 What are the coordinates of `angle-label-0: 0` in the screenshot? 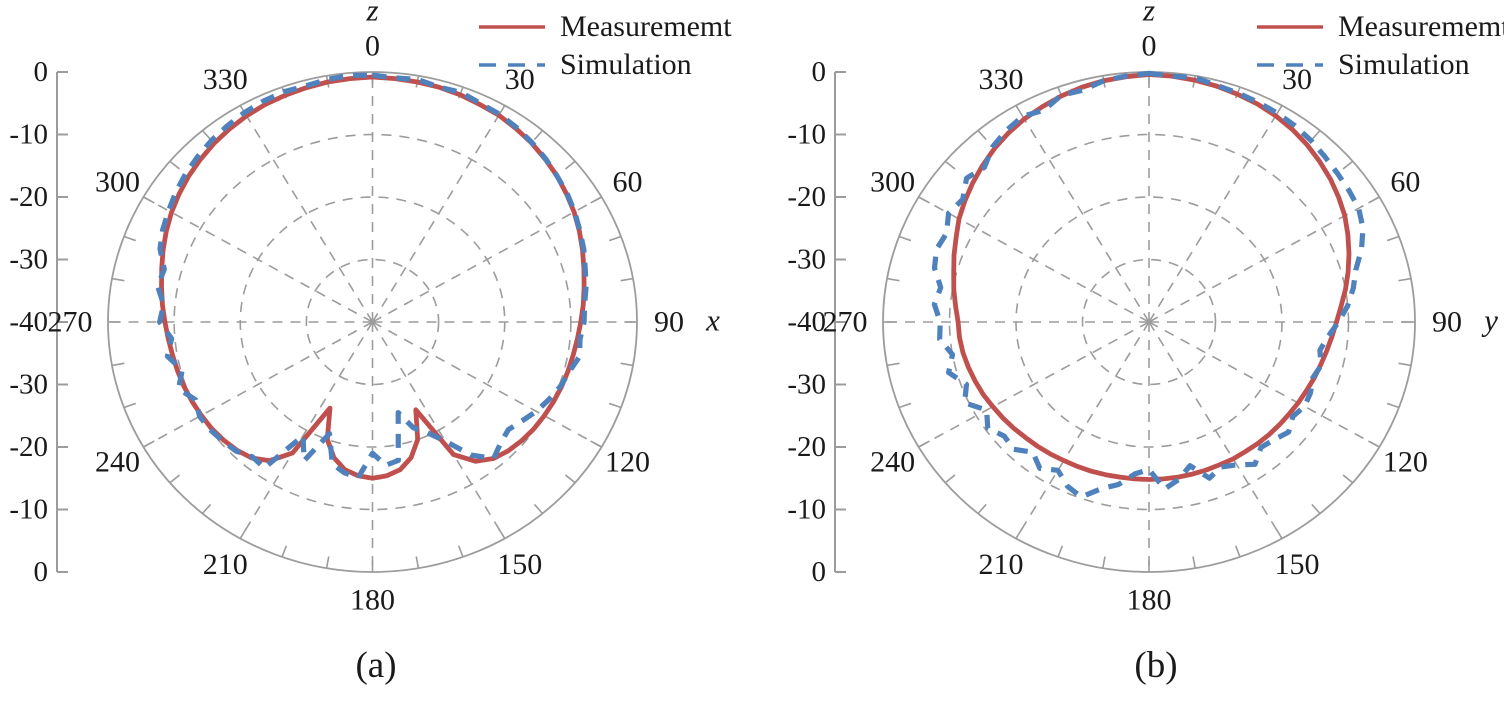 It's located at (372, 46).